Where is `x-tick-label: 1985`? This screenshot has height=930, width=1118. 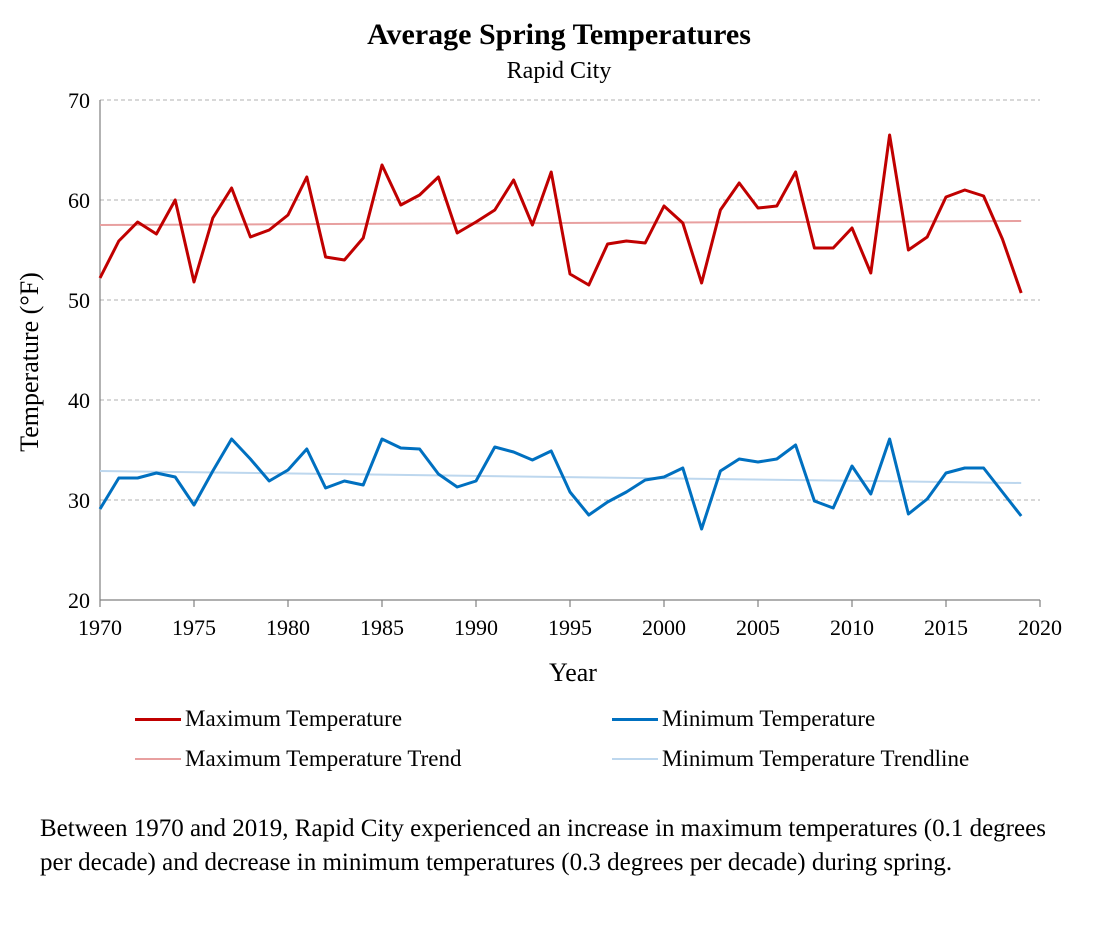
x-tick-label: 1985 is located at coordinates (382, 627).